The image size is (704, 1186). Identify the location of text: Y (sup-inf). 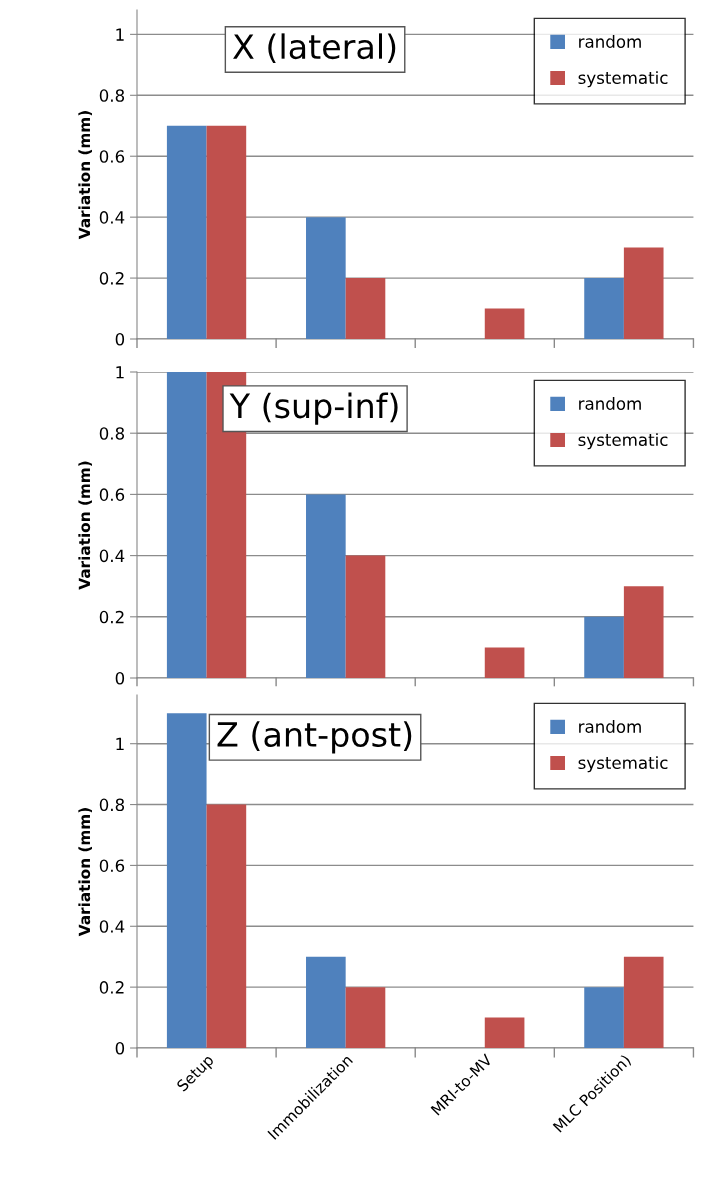
(313, 408).